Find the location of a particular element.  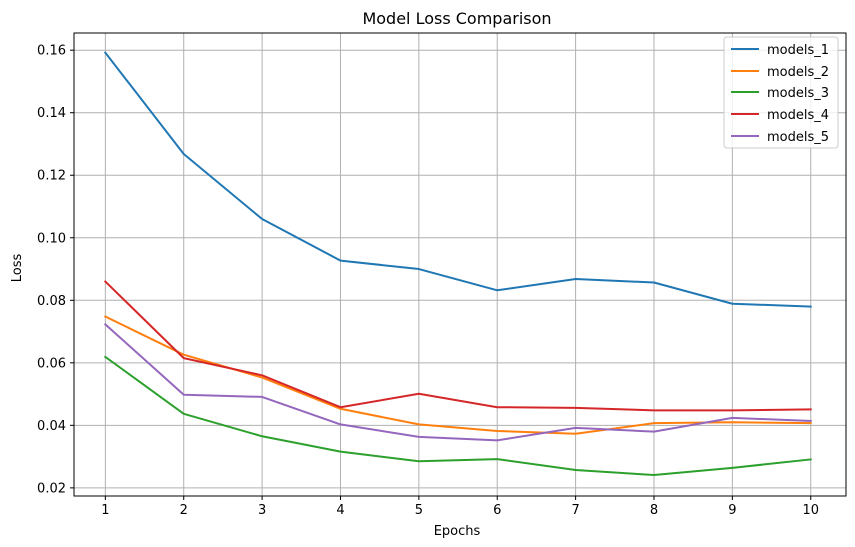

y-tick-label: 0.14 is located at coordinates (51, 113).